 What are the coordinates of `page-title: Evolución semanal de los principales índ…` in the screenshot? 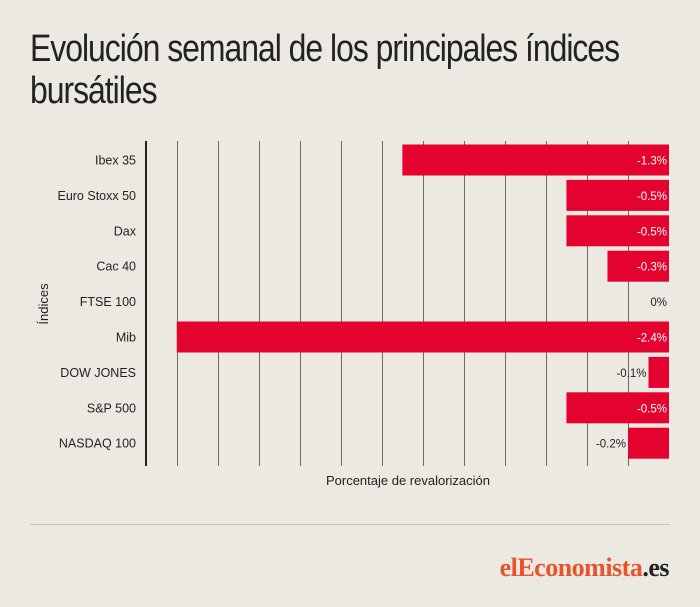 It's located at (325, 70).